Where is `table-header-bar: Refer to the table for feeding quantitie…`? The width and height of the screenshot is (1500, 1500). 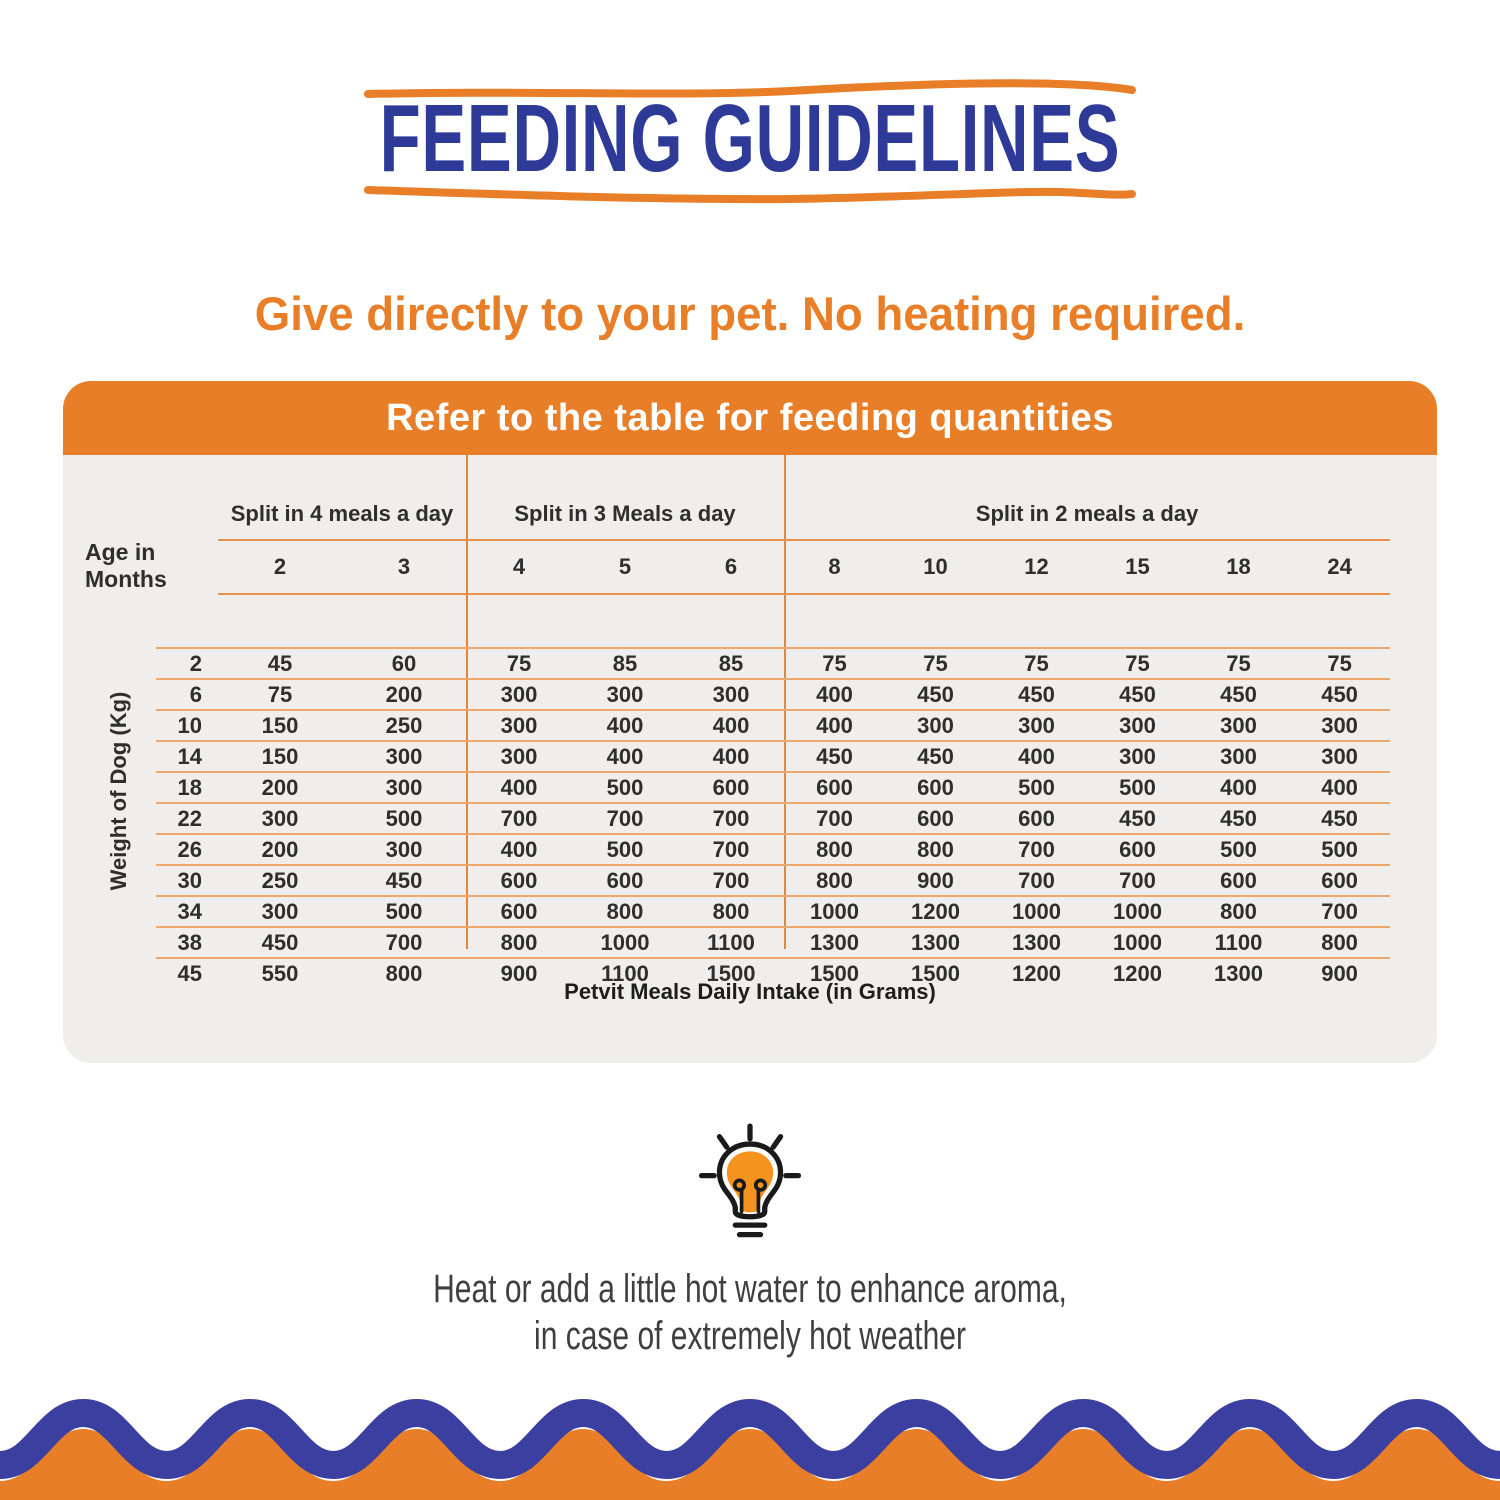 table-header-bar: Refer to the table for feeding quantitie… is located at coordinates (750, 418).